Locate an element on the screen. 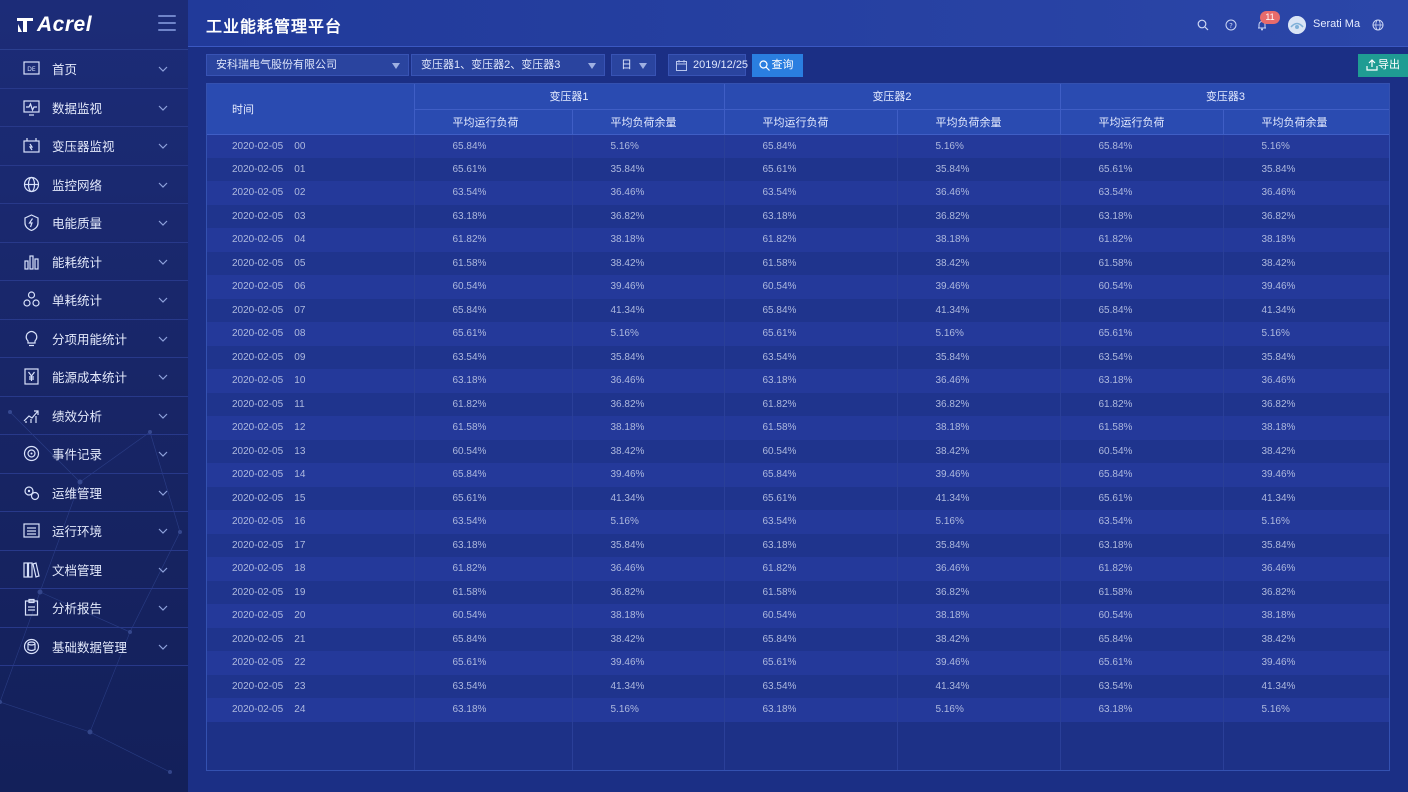 The height and width of the screenshot is (792, 1408). sidebar-item-label: 监控网络 is located at coordinates (77, 185).